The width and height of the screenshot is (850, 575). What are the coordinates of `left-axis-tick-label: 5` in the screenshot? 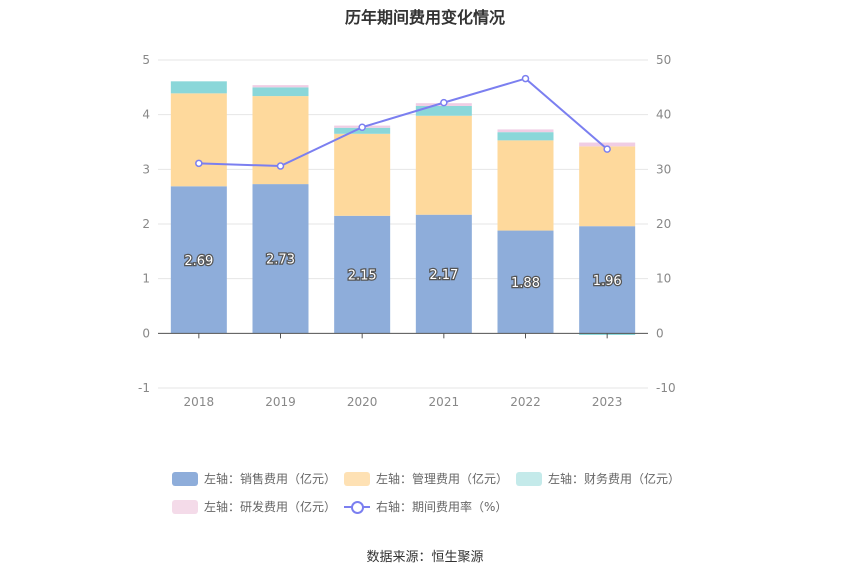 It's located at (146, 60).